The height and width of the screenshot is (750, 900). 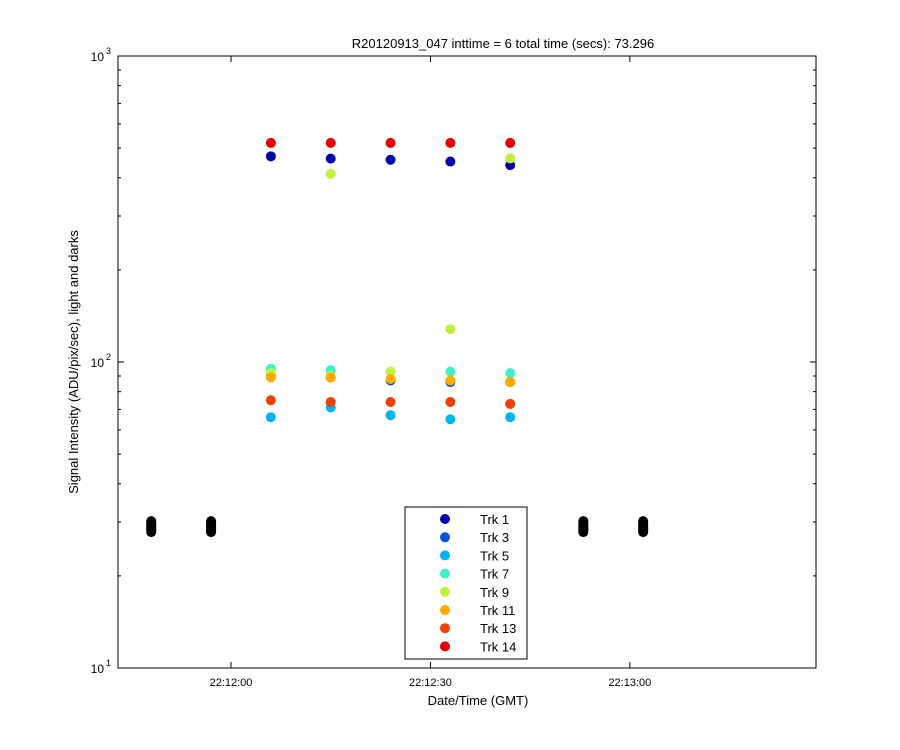 What do you see at coordinates (108, 357) in the screenshot?
I see `y-tick-exponent: 2` at bounding box center [108, 357].